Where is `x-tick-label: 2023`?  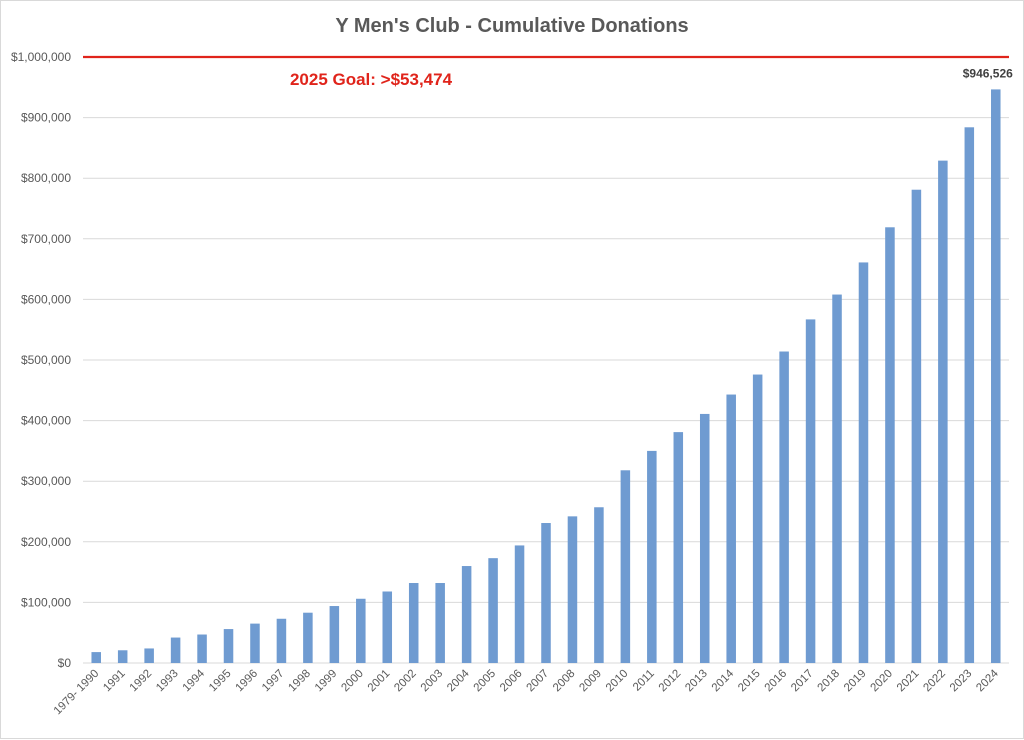
x-tick-label: 2023 is located at coordinates (961, 681).